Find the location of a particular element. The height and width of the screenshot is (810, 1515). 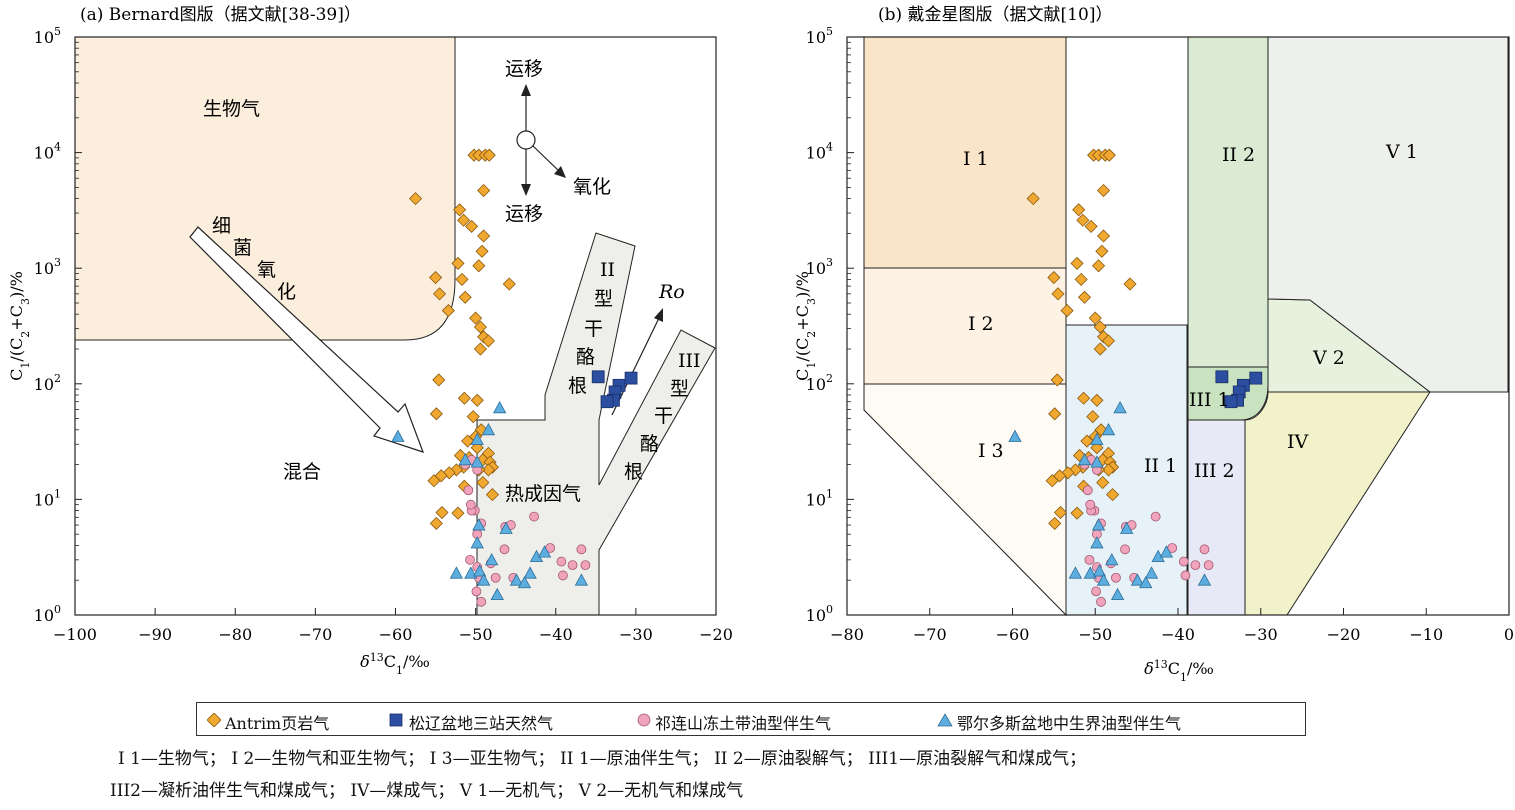

bernard-x-tick-label: −20 is located at coordinates (716, 634).